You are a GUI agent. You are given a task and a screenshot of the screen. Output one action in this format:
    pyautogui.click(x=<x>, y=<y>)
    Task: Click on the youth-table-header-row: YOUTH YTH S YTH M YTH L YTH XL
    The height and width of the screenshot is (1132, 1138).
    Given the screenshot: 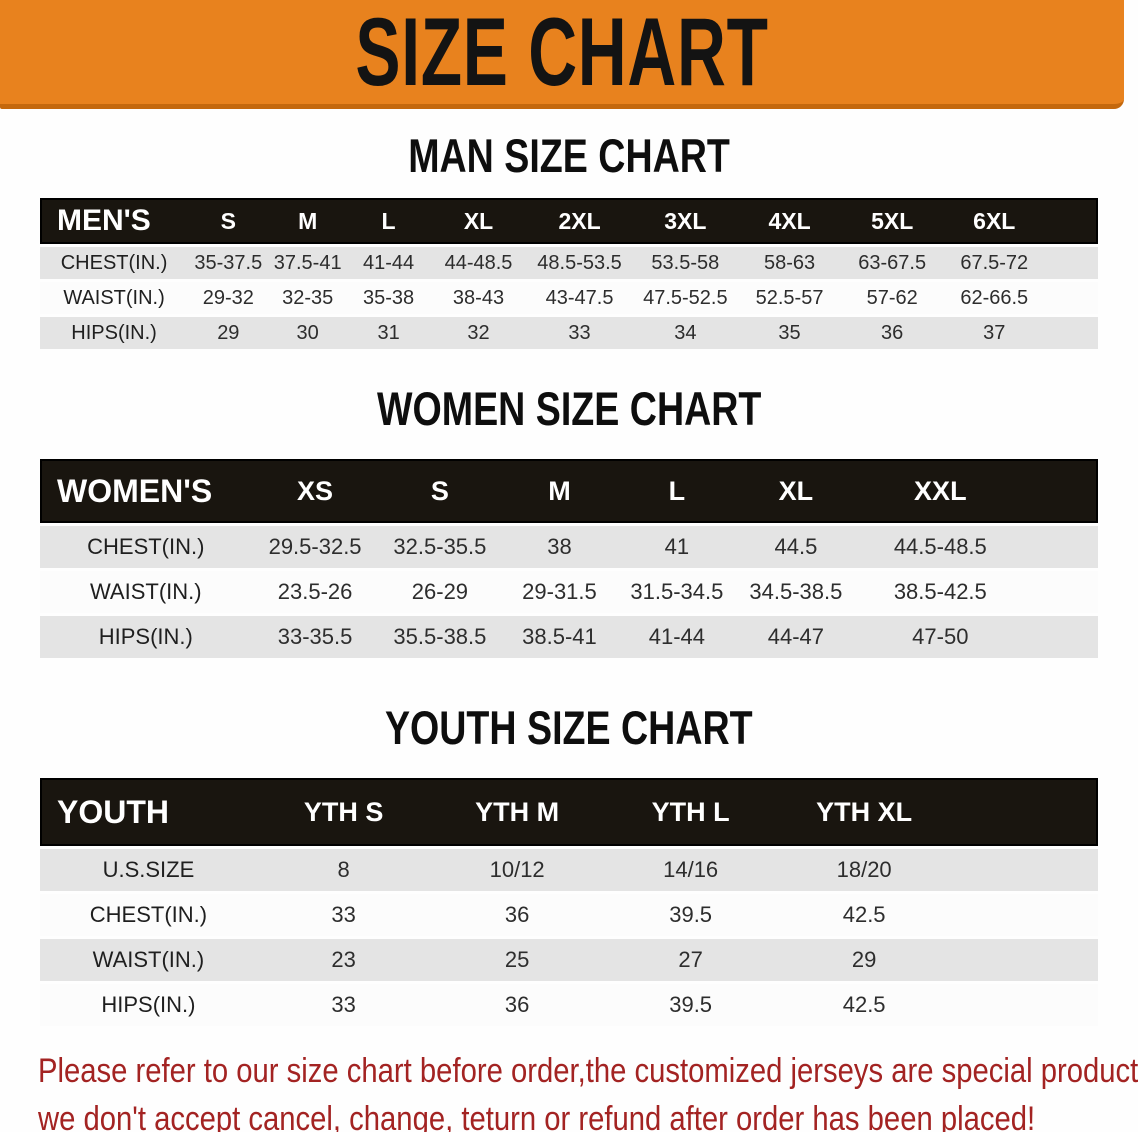 What is the action you would take?
    pyautogui.click(x=569, y=812)
    